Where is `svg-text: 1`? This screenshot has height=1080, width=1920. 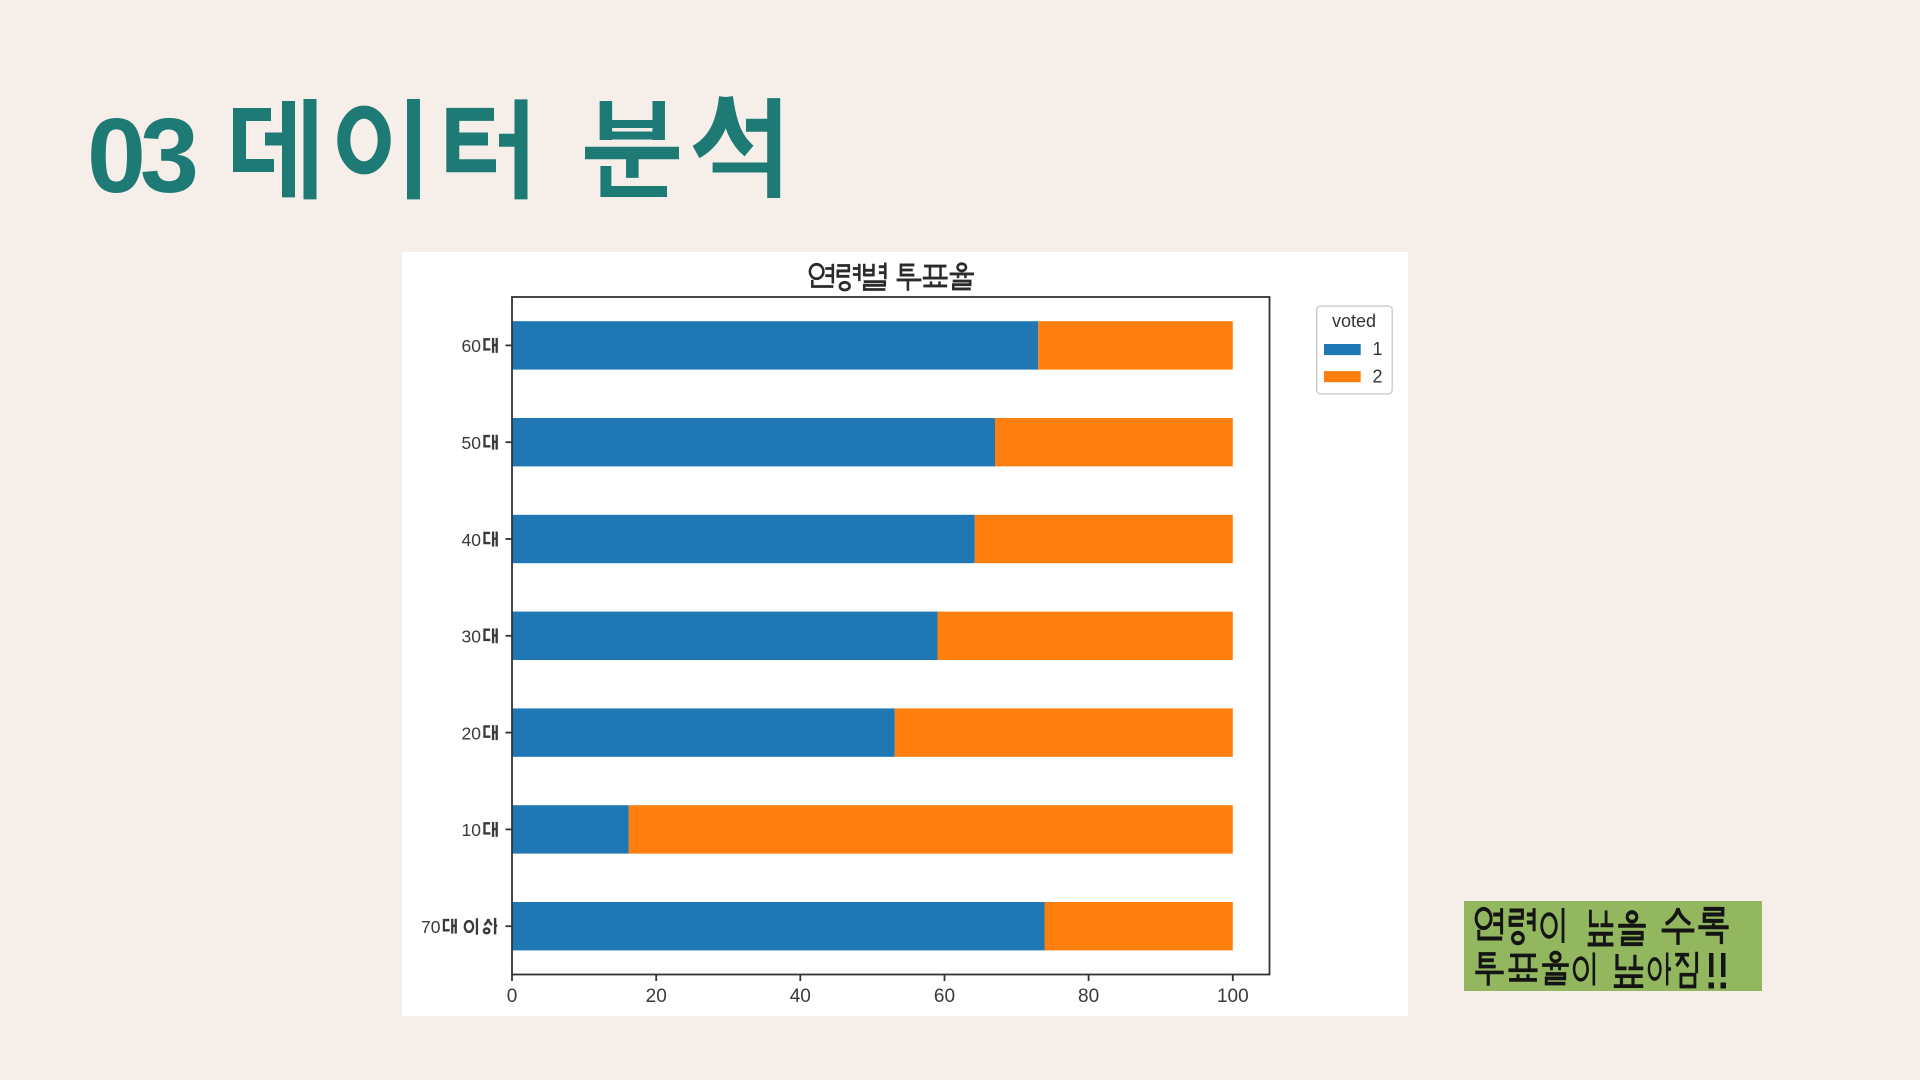 svg-text: 1 is located at coordinates (1377, 349).